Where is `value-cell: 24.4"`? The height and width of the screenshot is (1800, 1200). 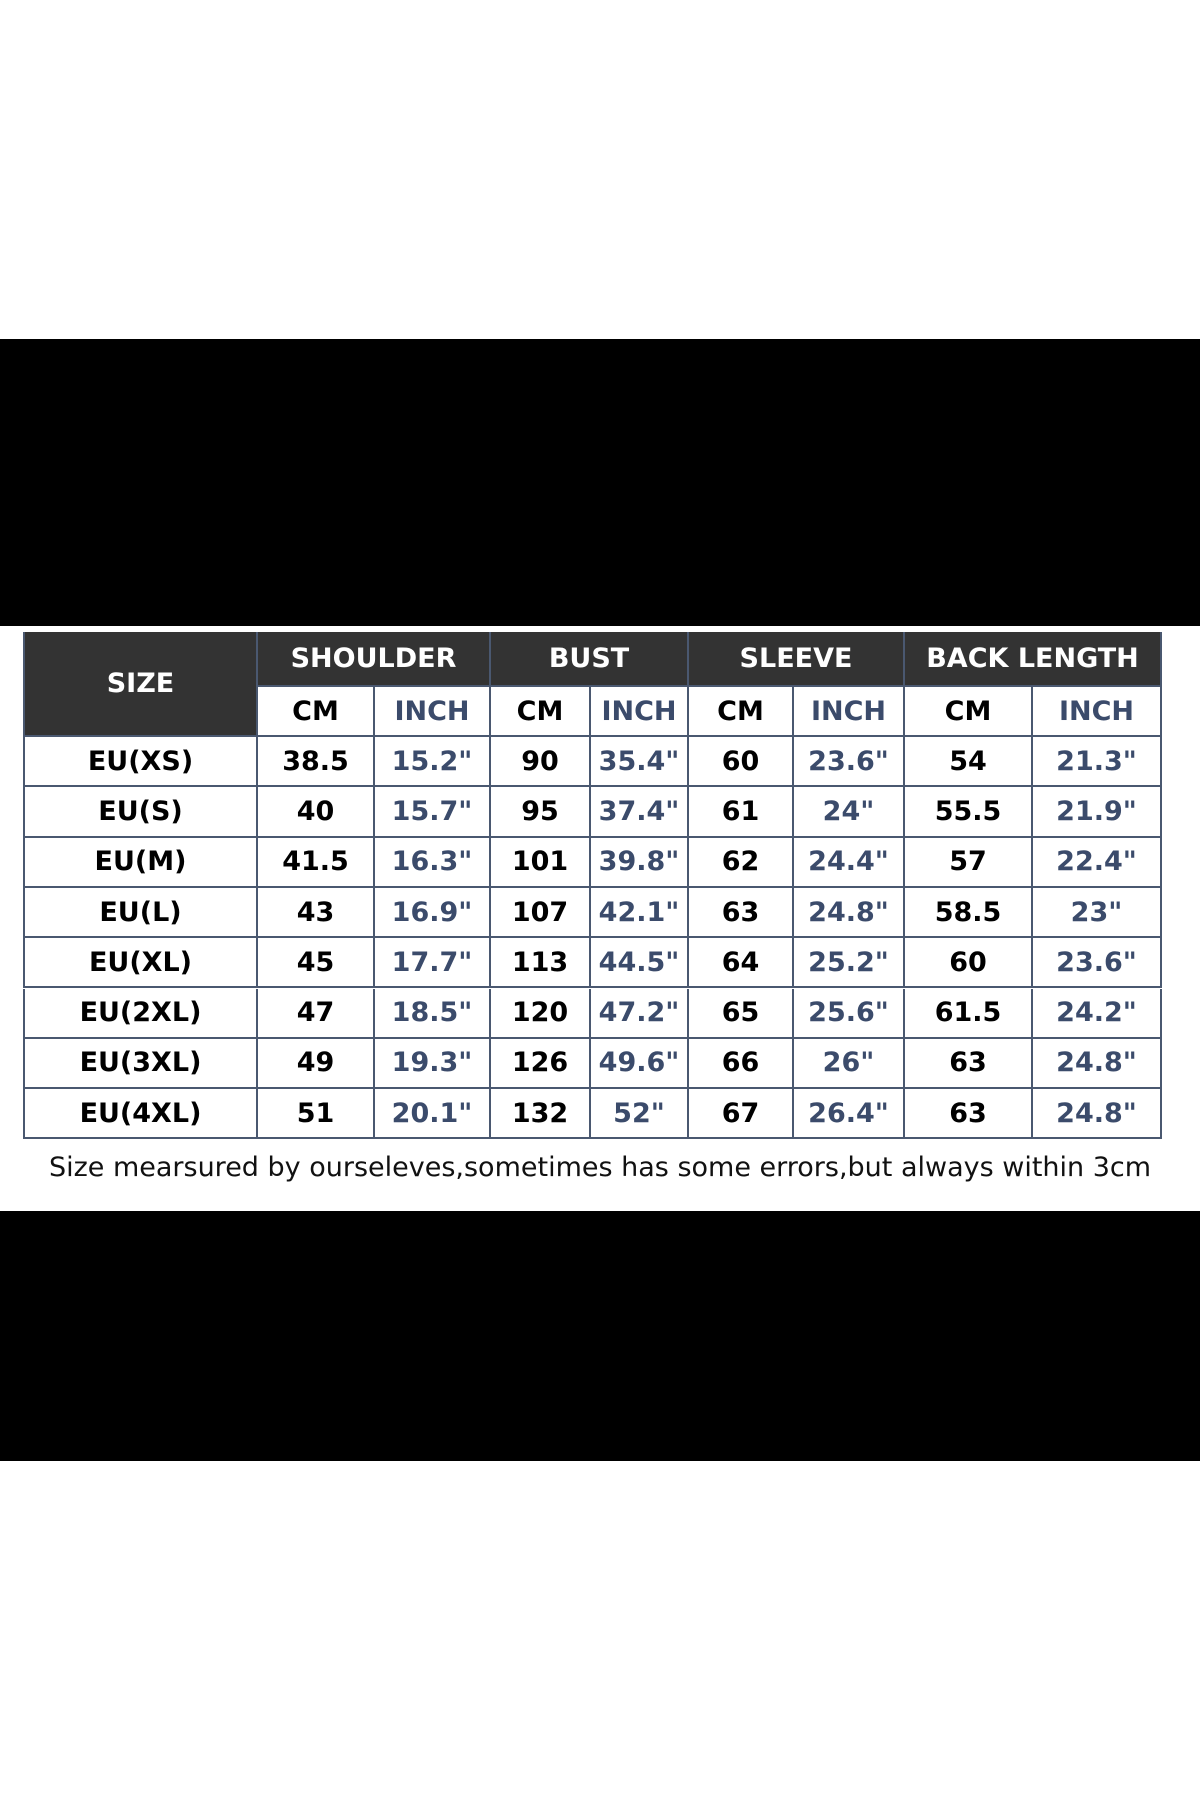 value-cell: 24.4" is located at coordinates (849, 862).